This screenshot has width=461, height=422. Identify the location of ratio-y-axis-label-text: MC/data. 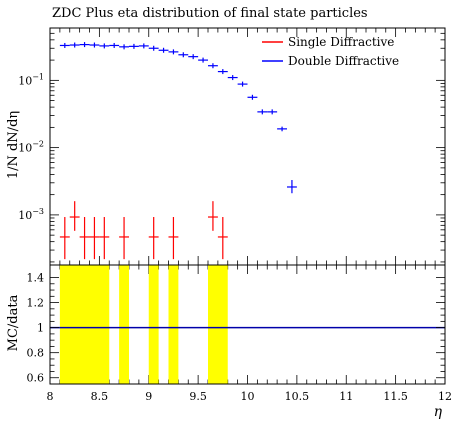
(13, 322).